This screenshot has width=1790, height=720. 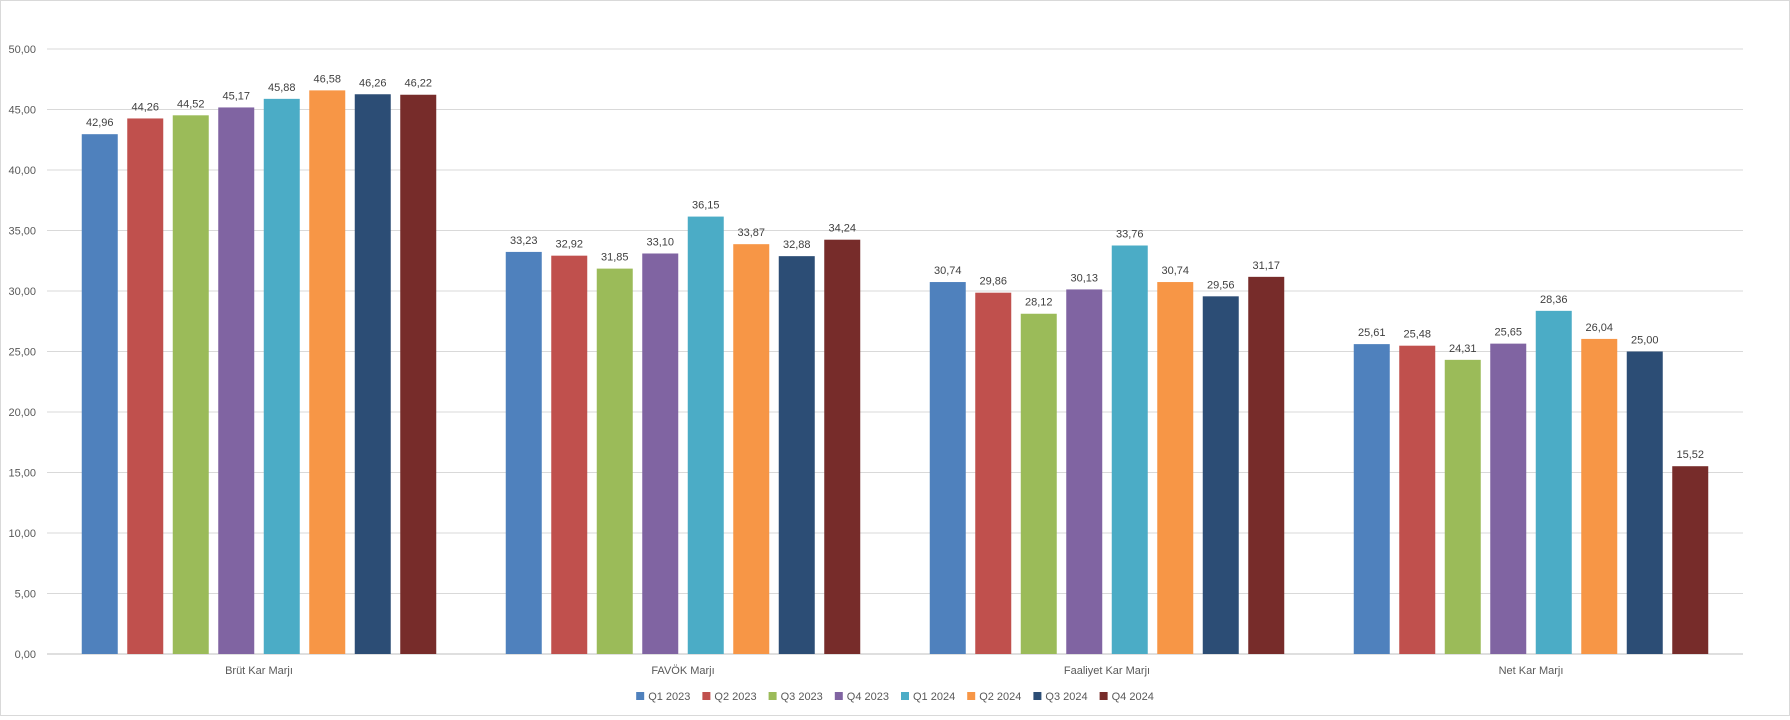 I want to click on y-tick-label: 50,00, so click(x=22, y=50).